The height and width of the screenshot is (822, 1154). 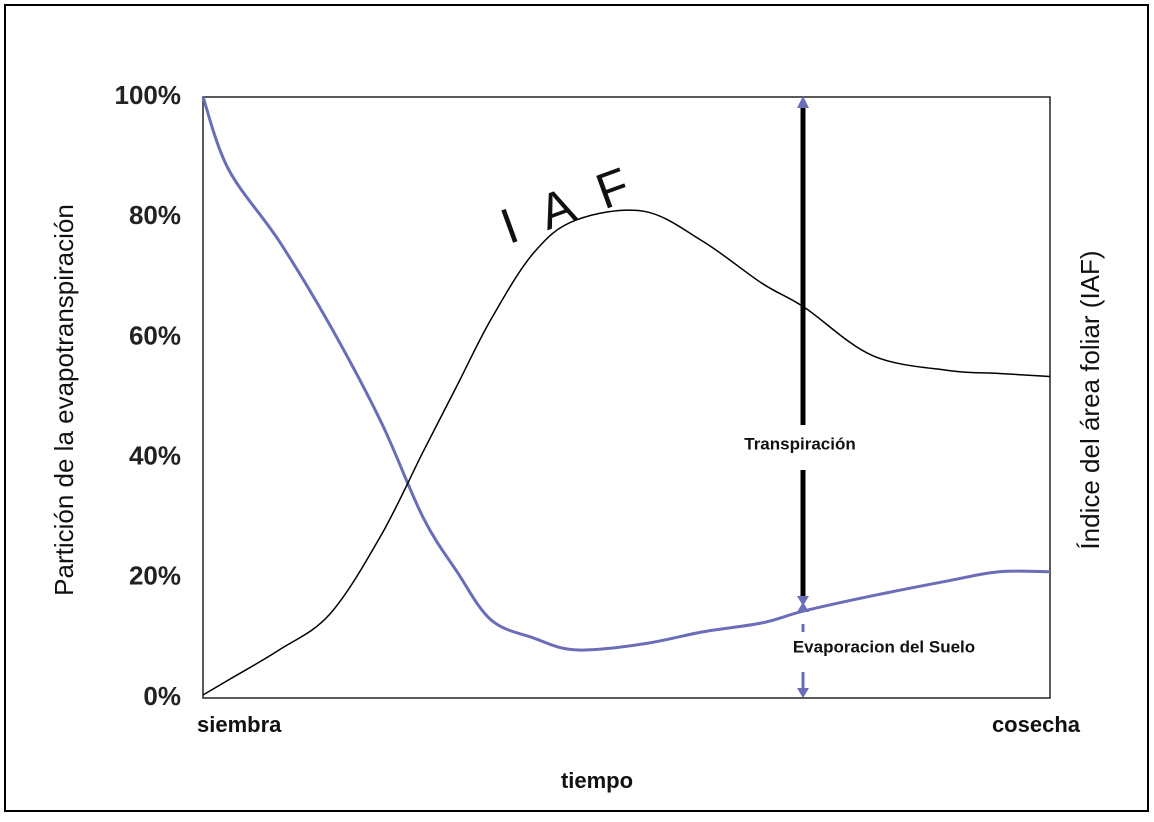 What do you see at coordinates (799, 443) in the screenshot?
I see `transpiration-label: Transpiración` at bounding box center [799, 443].